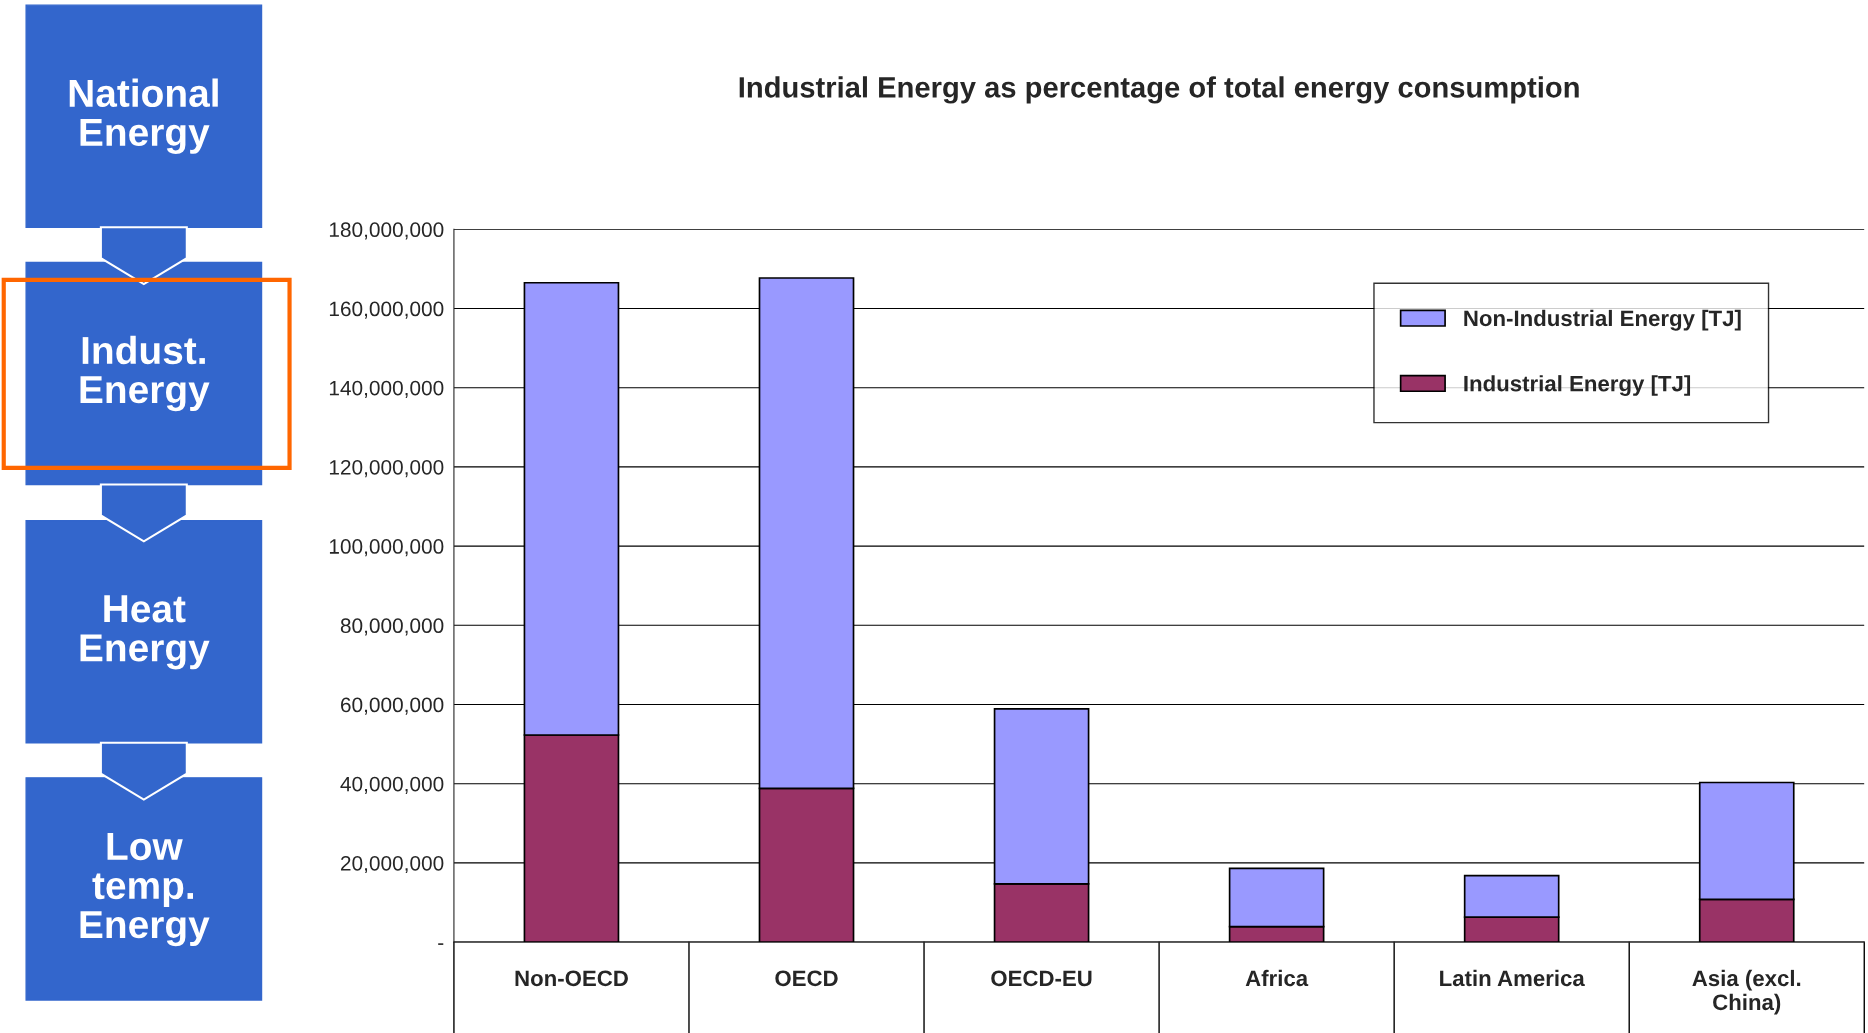 Image resolution: width=1868 pixels, height=1033 pixels. Describe the element at coordinates (1512, 978) in the screenshot. I see `x-tick-label: Latin America` at that location.